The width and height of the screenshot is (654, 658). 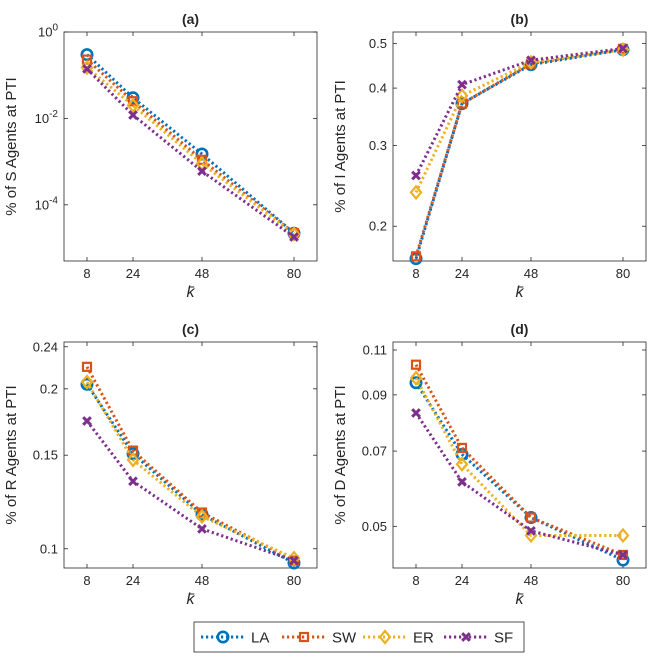 I want to click on y-tick-label: 10⁰, so click(x=48, y=31).